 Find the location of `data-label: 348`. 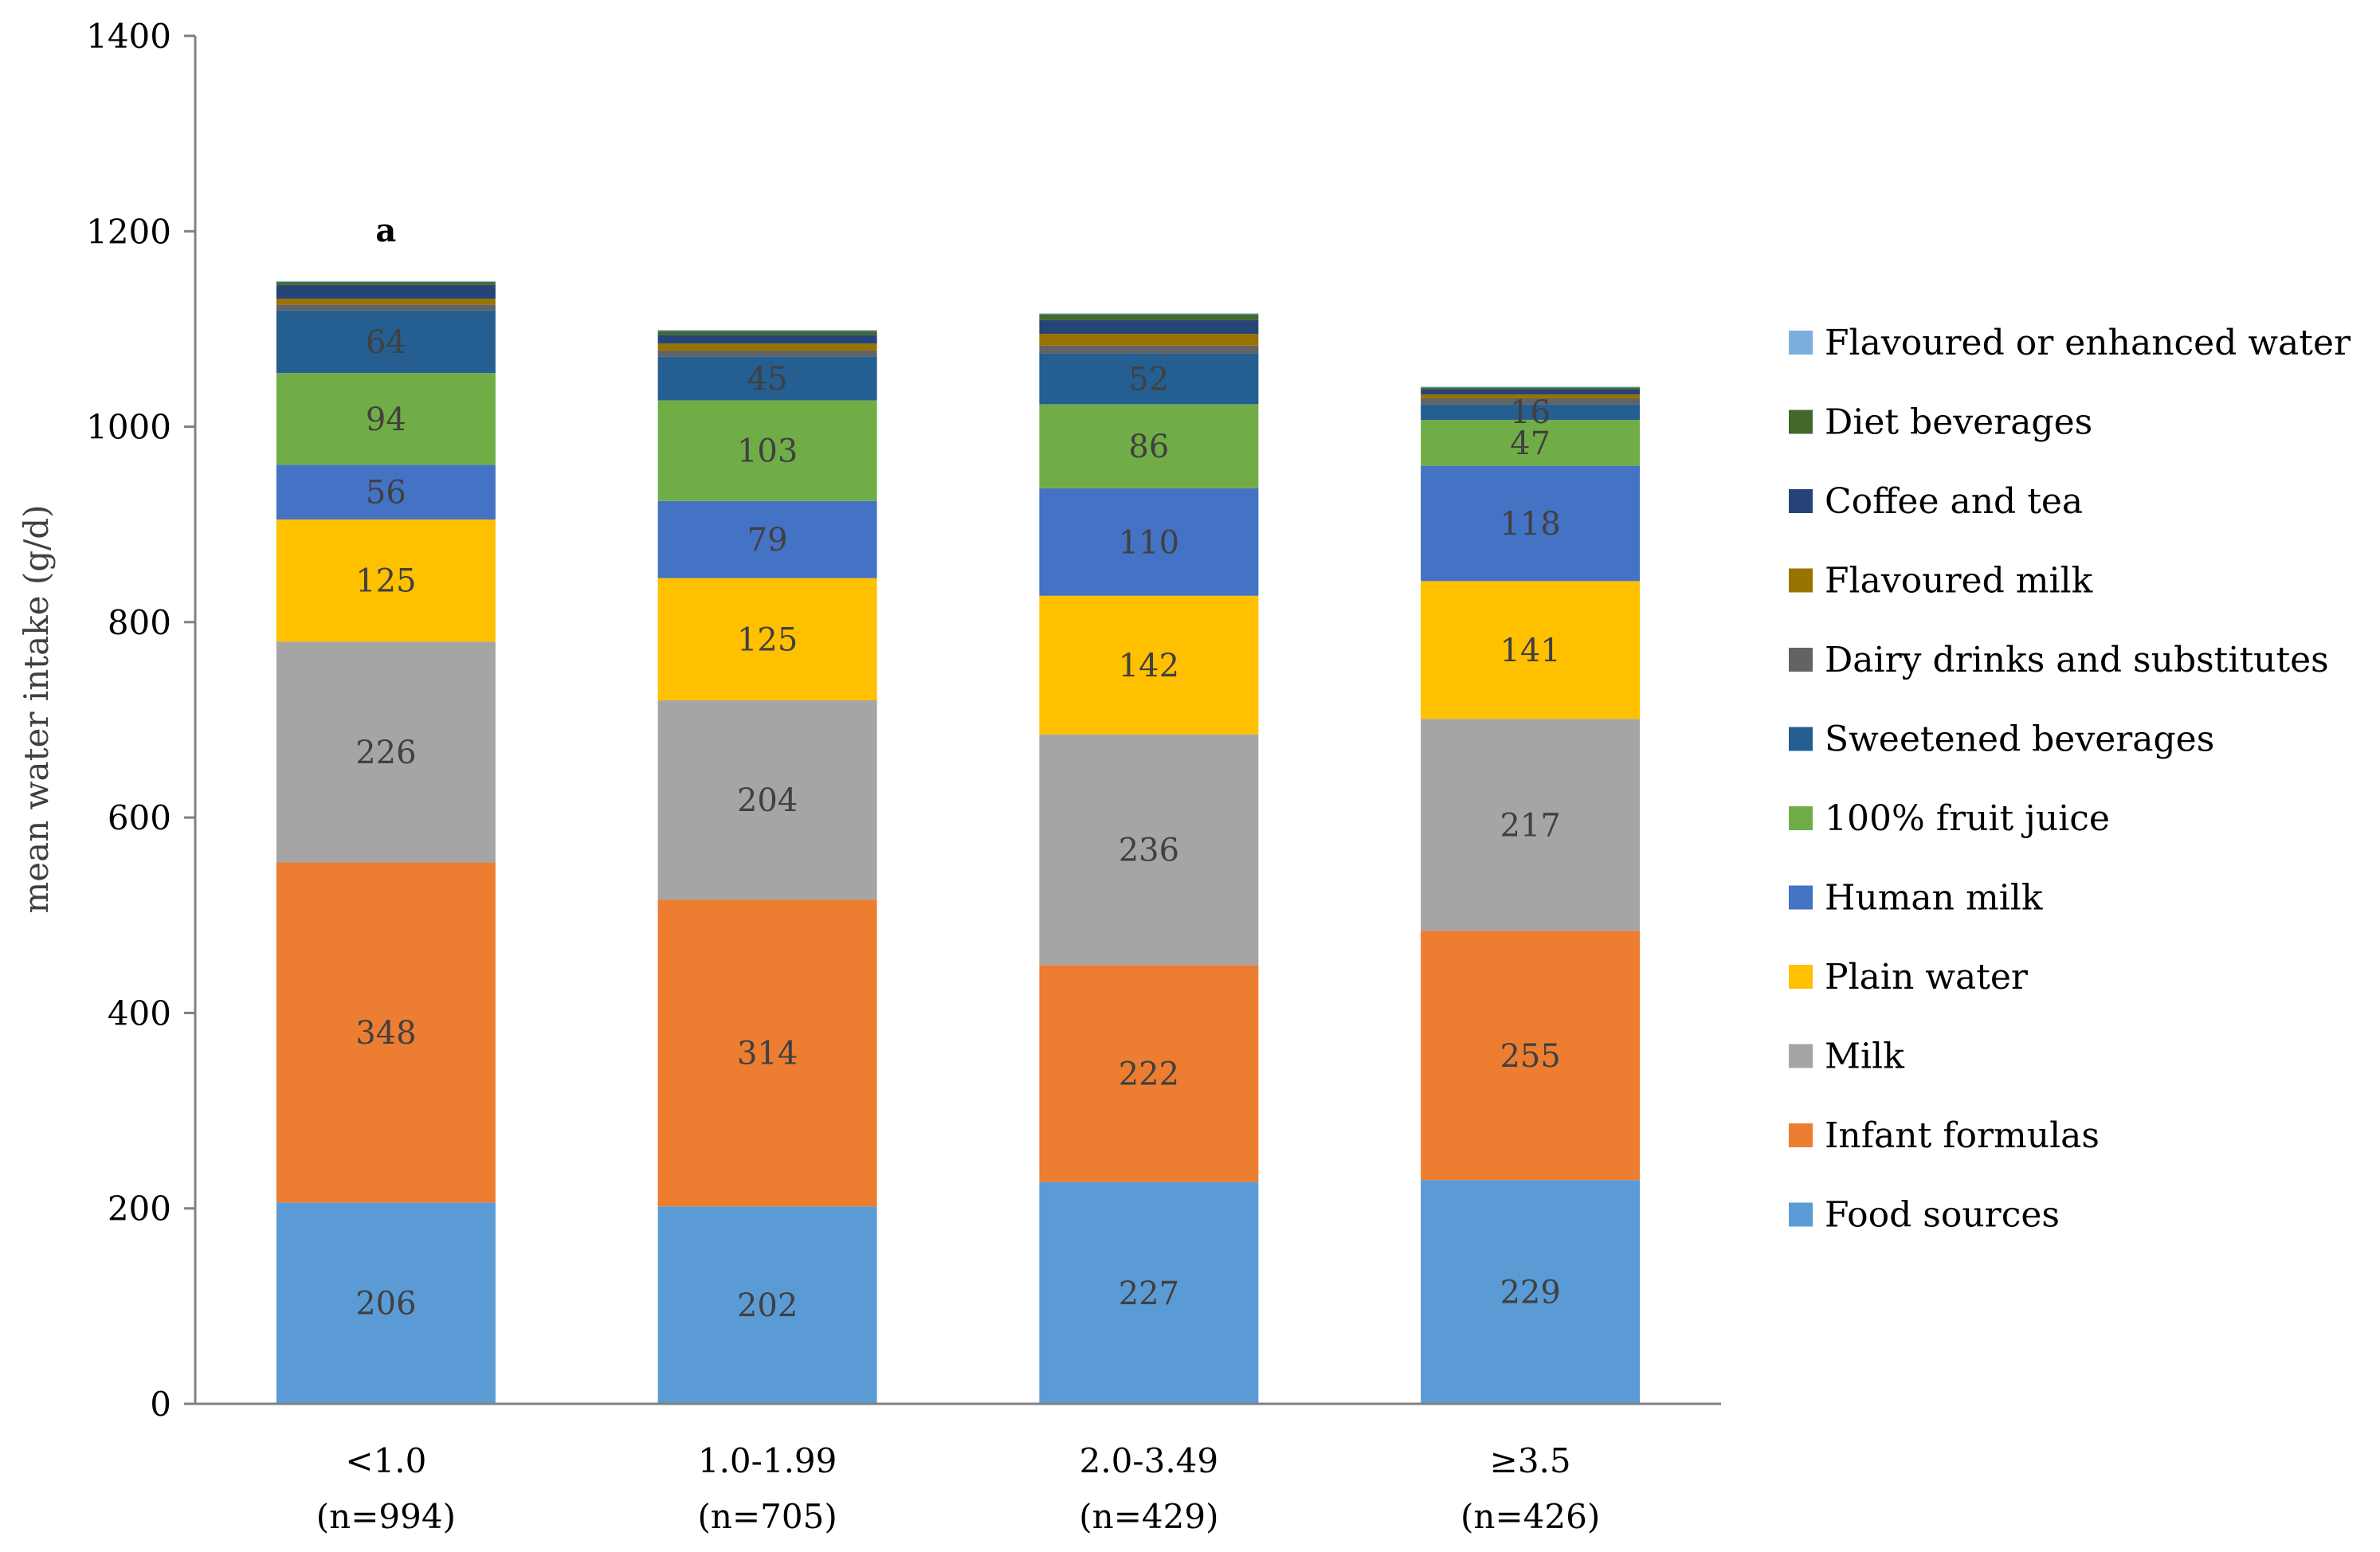

data-label: 348 is located at coordinates (385, 1033).